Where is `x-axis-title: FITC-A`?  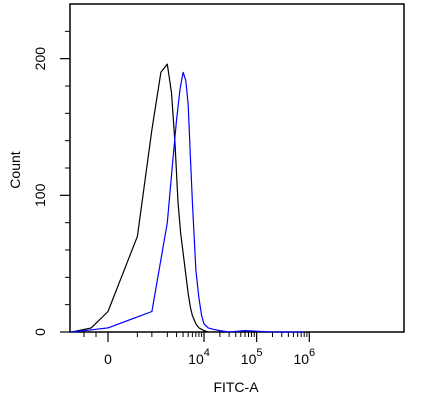
x-axis-title: FITC-A is located at coordinates (236, 387).